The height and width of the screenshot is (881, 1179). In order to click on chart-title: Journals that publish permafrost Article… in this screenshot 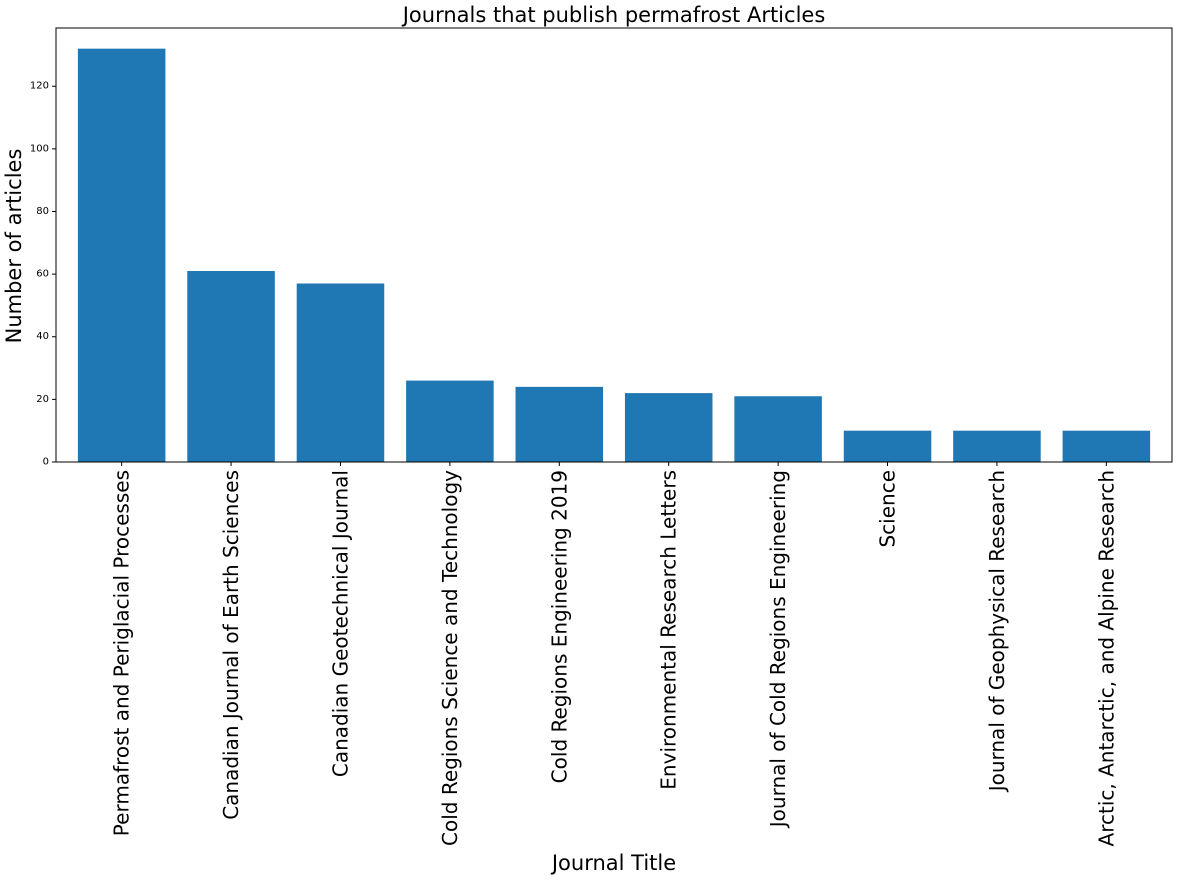, I will do `click(613, 15)`.